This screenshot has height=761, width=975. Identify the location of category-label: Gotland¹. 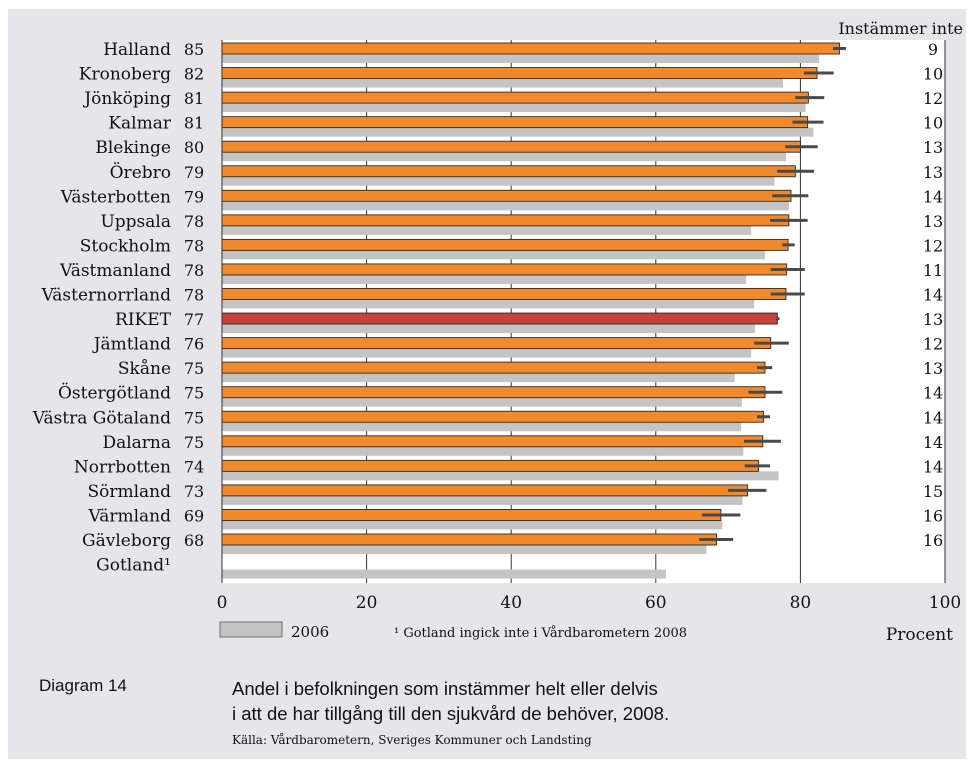
(133, 566).